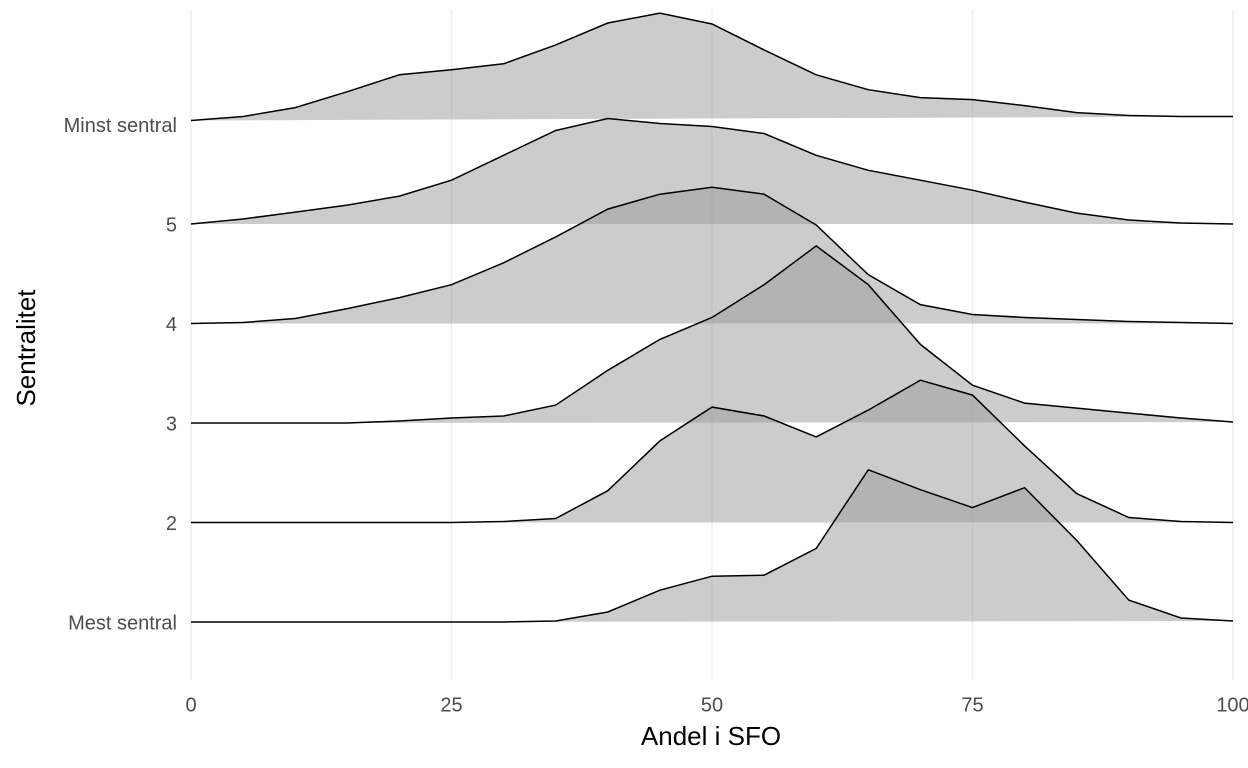  Describe the element at coordinates (171, 225) in the screenshot. I see `y-tick-label: 5` at that location.